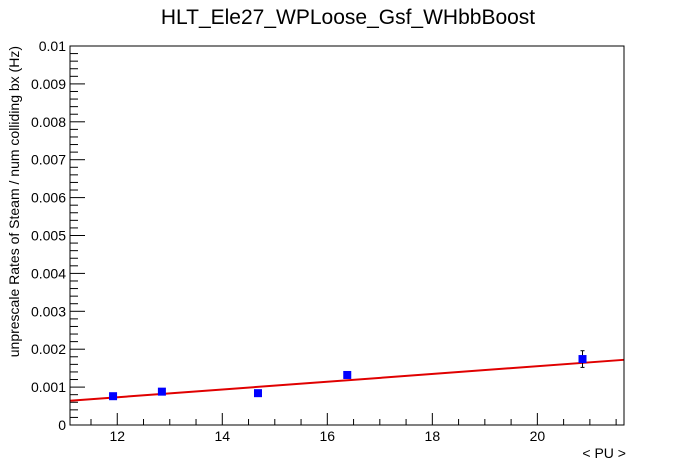 Image resolution: width=696 pixels, height=472 pixels. I want to click on x-tick-label: 18, so click(433, 436).